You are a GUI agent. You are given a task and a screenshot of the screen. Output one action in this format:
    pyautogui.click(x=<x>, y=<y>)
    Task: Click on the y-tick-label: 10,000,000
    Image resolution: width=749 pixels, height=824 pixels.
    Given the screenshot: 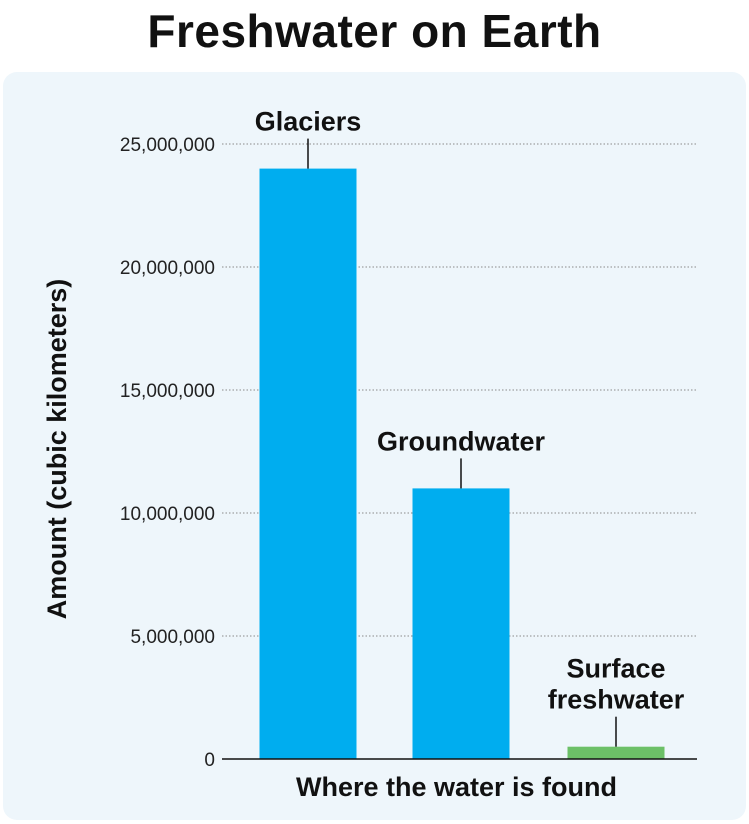 What is the action you would take?
    pyautogui.click(x=167, y=514)
    